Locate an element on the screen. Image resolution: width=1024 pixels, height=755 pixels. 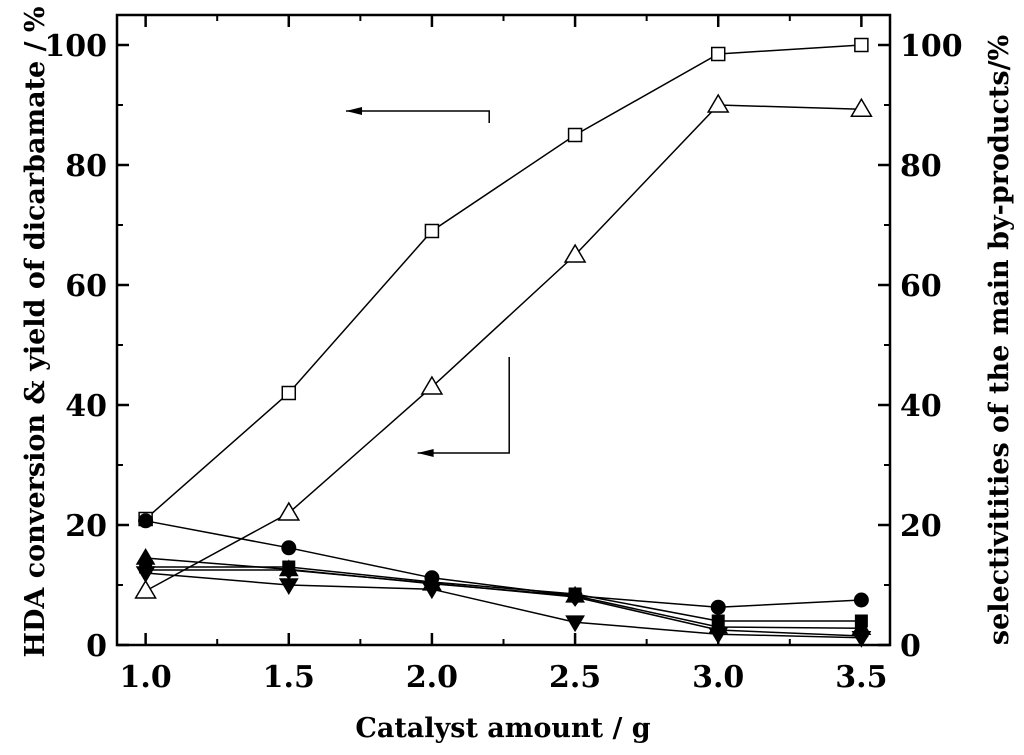
y2-tick-label: 100 is located at coordinates (931, 46).